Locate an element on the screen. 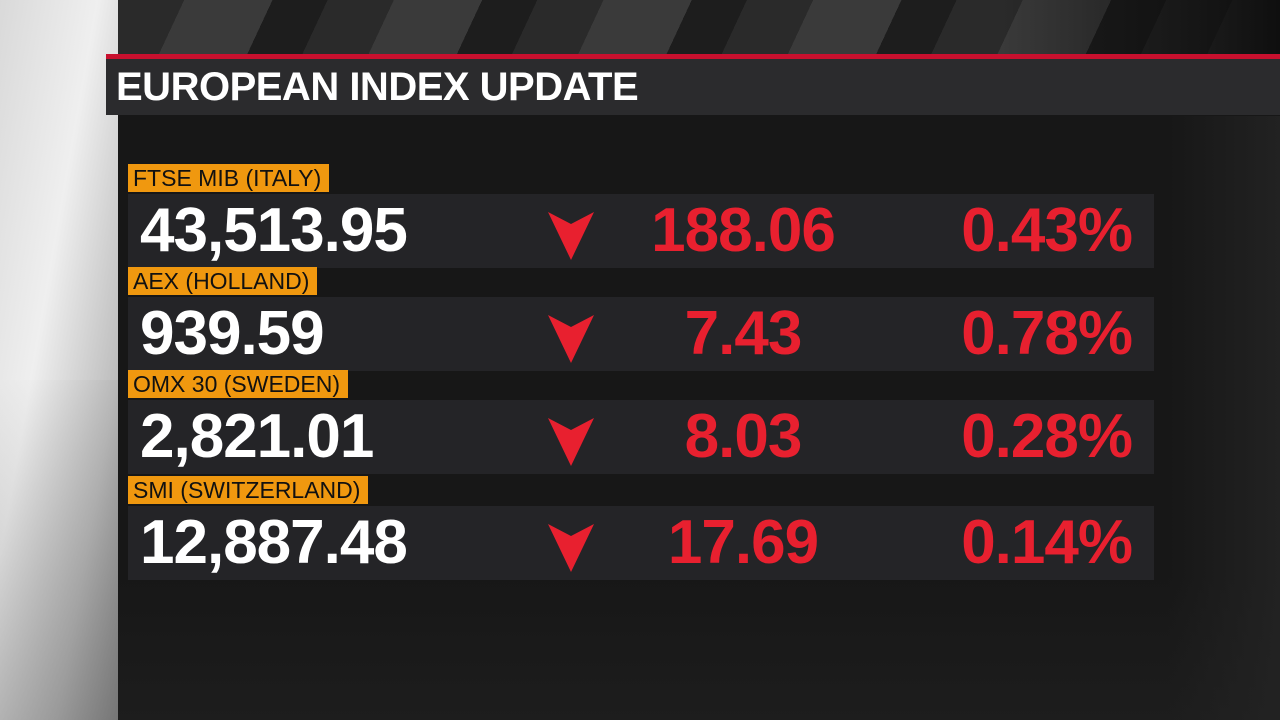  index-name-label: AEX (HOLLAND) is located at coordinates (223, 281).